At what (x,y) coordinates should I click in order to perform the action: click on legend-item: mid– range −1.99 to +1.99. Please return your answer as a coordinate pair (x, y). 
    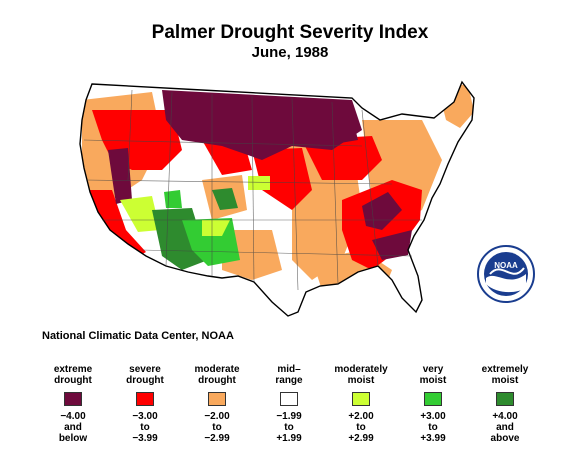
    Looking at the image, I should click on (289, 403).